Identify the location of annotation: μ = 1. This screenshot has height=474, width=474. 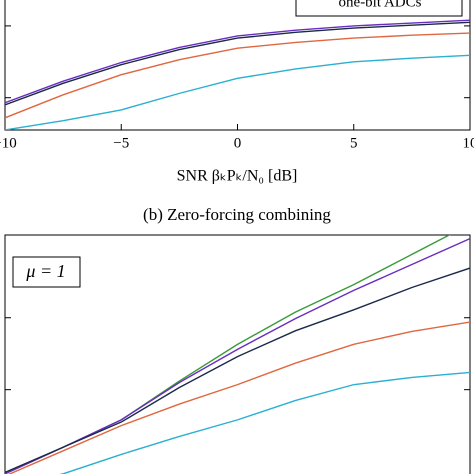
(45, 271).